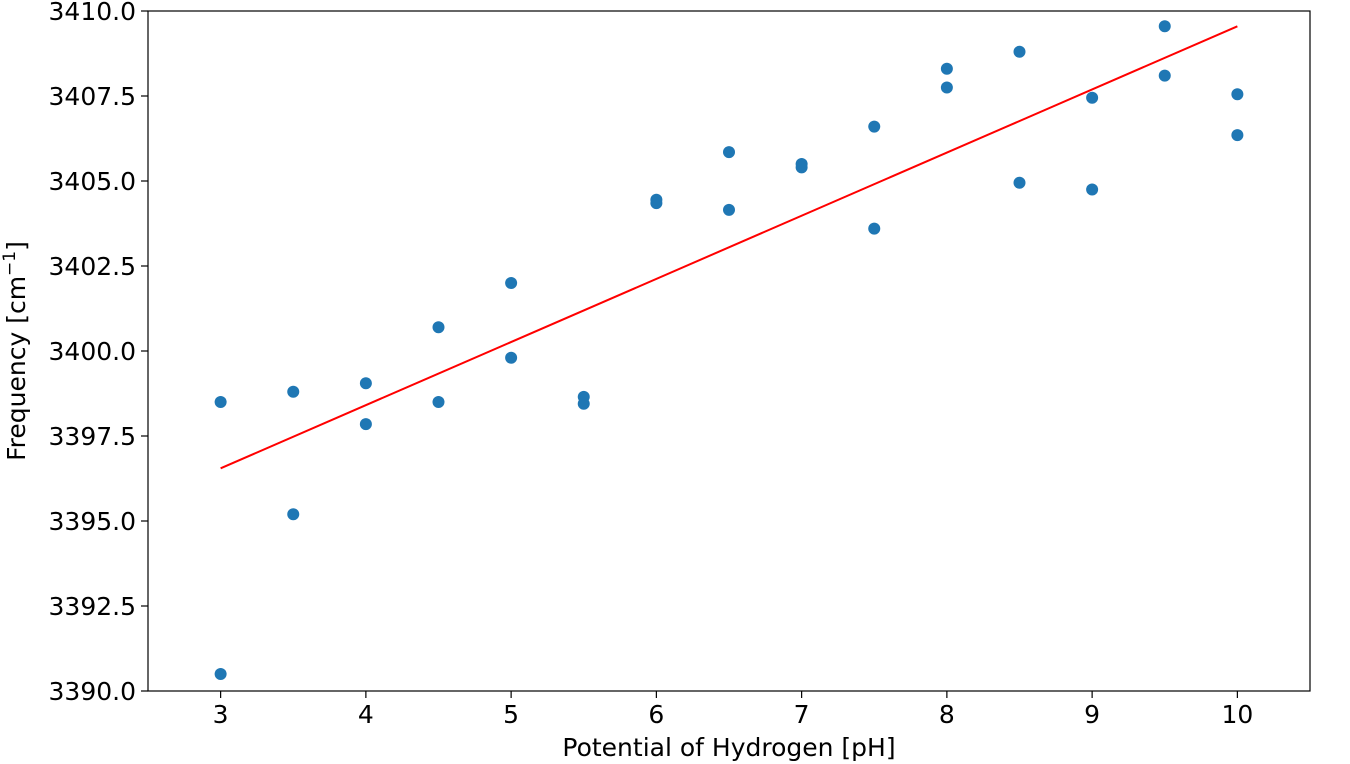 The image size is (1350, 764). Describe the element at coordinates (511, 714) in the screenshot. I see `x-tick-label: 5` at that location.